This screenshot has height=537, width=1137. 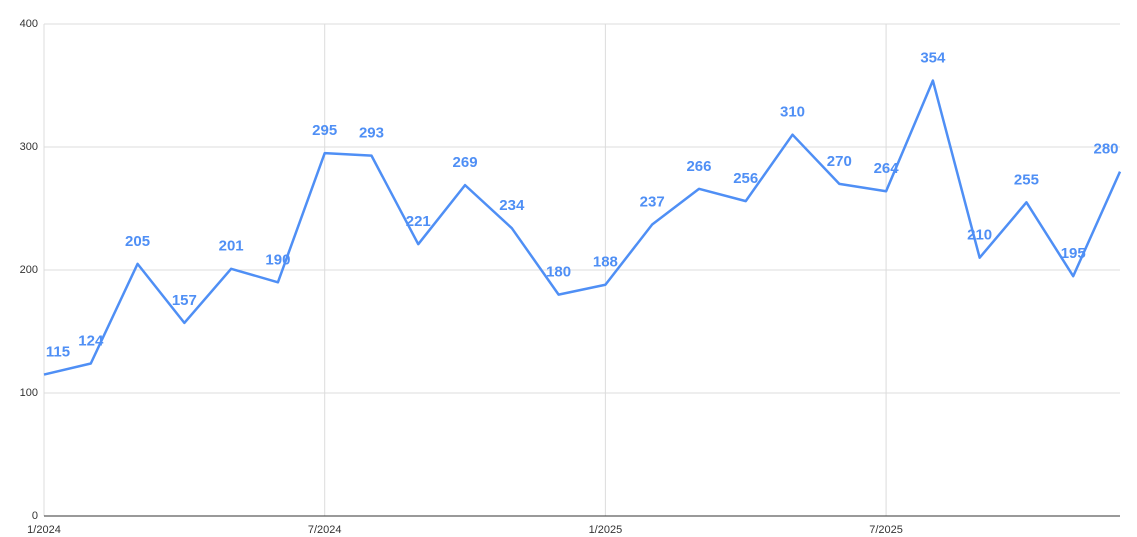 I want to click on data-label: 237, so click(x=652, y=201).